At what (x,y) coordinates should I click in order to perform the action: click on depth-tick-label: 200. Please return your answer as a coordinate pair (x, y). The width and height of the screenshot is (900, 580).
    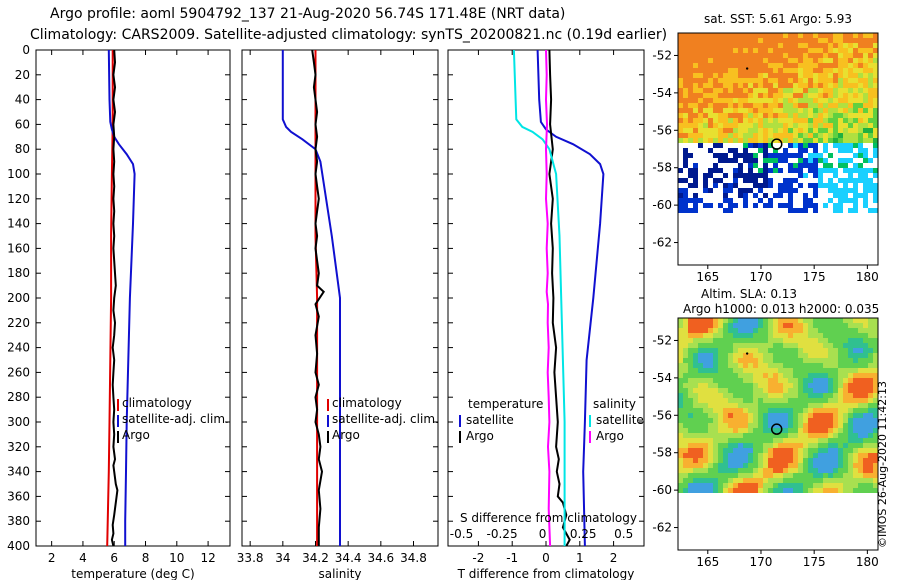
    Looking at the image, I should click on (18, 298).